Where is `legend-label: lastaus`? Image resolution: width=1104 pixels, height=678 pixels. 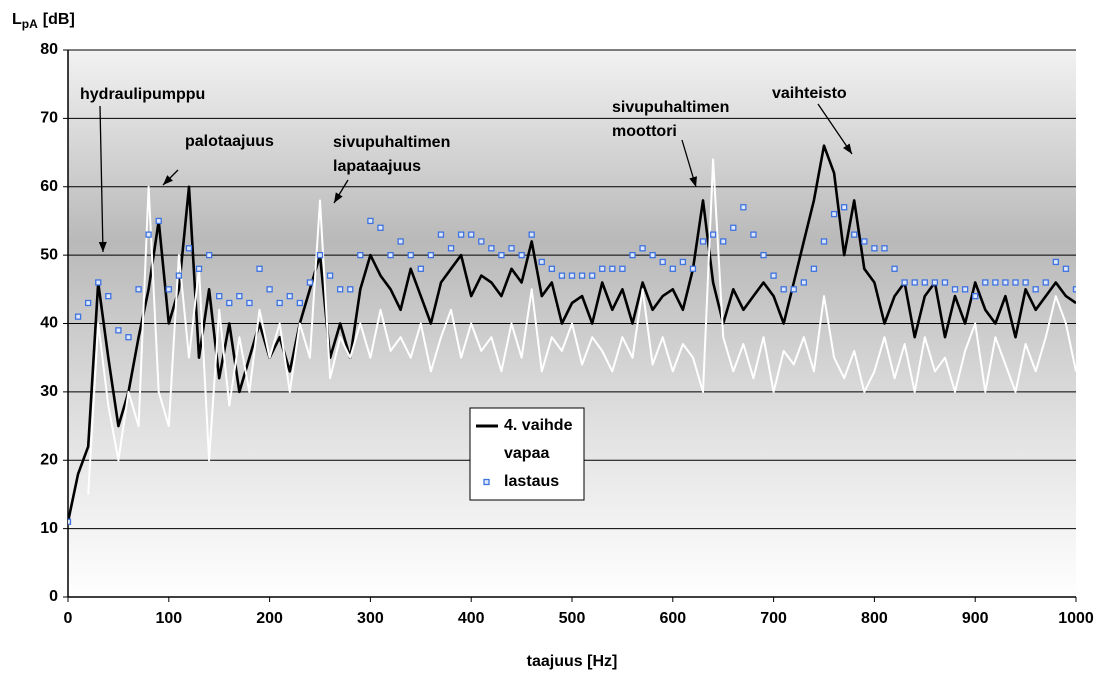
legend-label: lastaus is located at coordinates (531, 481).